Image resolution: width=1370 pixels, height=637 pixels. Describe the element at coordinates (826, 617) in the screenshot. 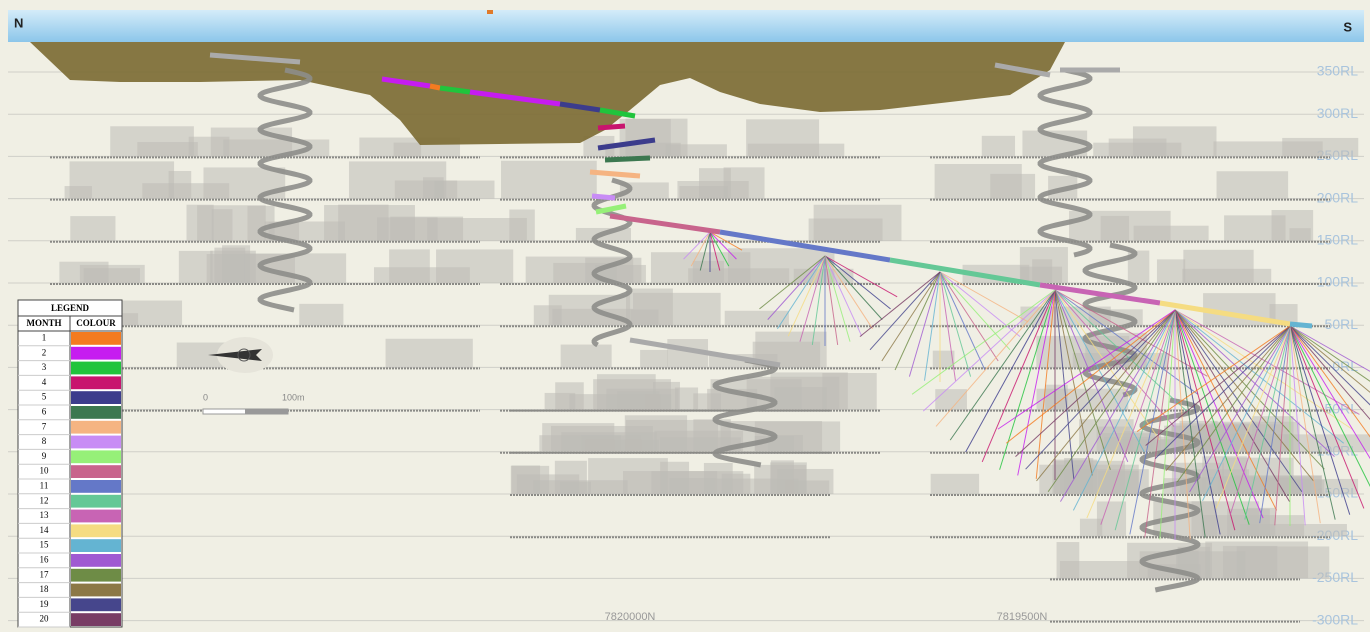

I see `northing-labels: 7820000N 7819500N` at that location.